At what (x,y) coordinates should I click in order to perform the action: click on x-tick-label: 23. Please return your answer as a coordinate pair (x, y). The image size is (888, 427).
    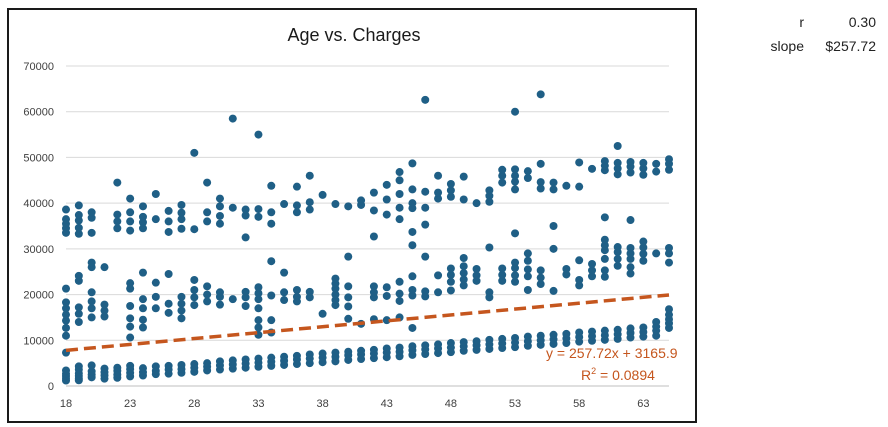
    Looking at the image, I should click on (130, 404).